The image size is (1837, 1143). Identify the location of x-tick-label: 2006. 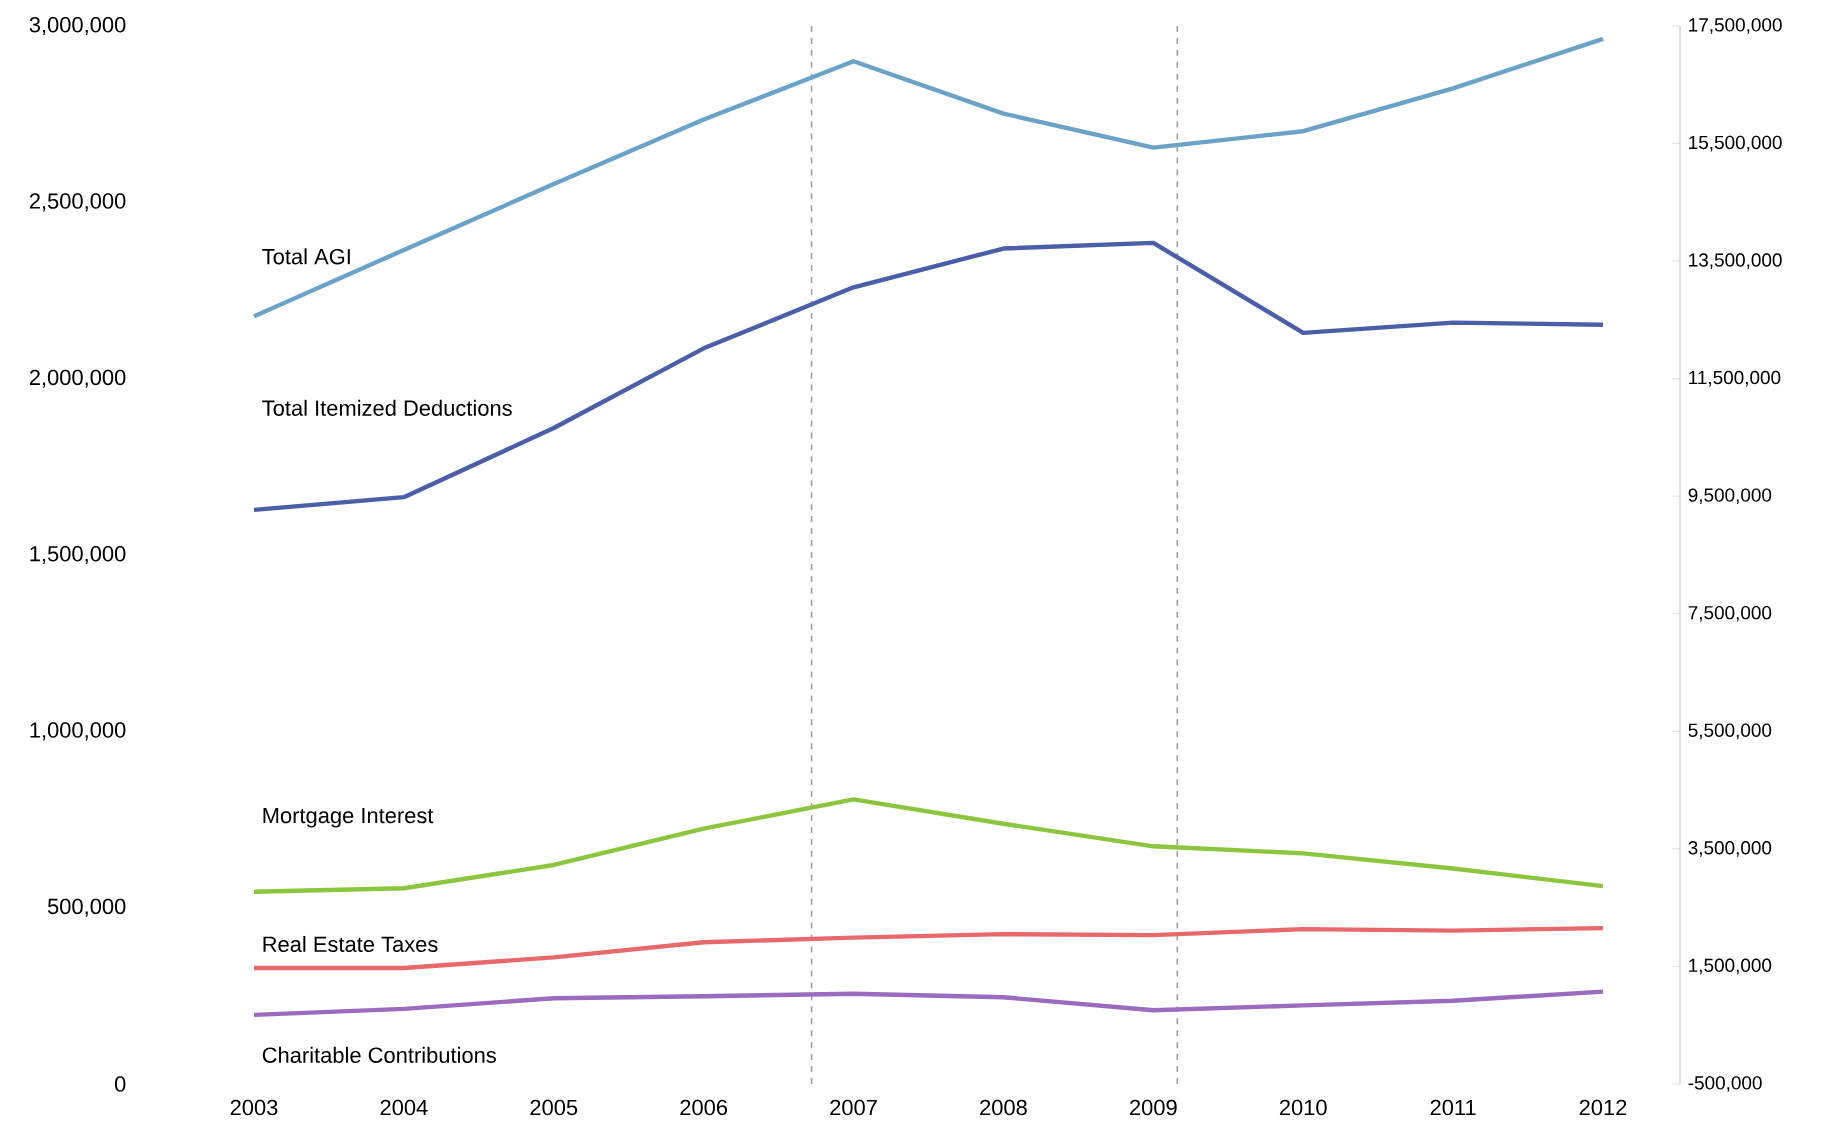
(704, 1107).